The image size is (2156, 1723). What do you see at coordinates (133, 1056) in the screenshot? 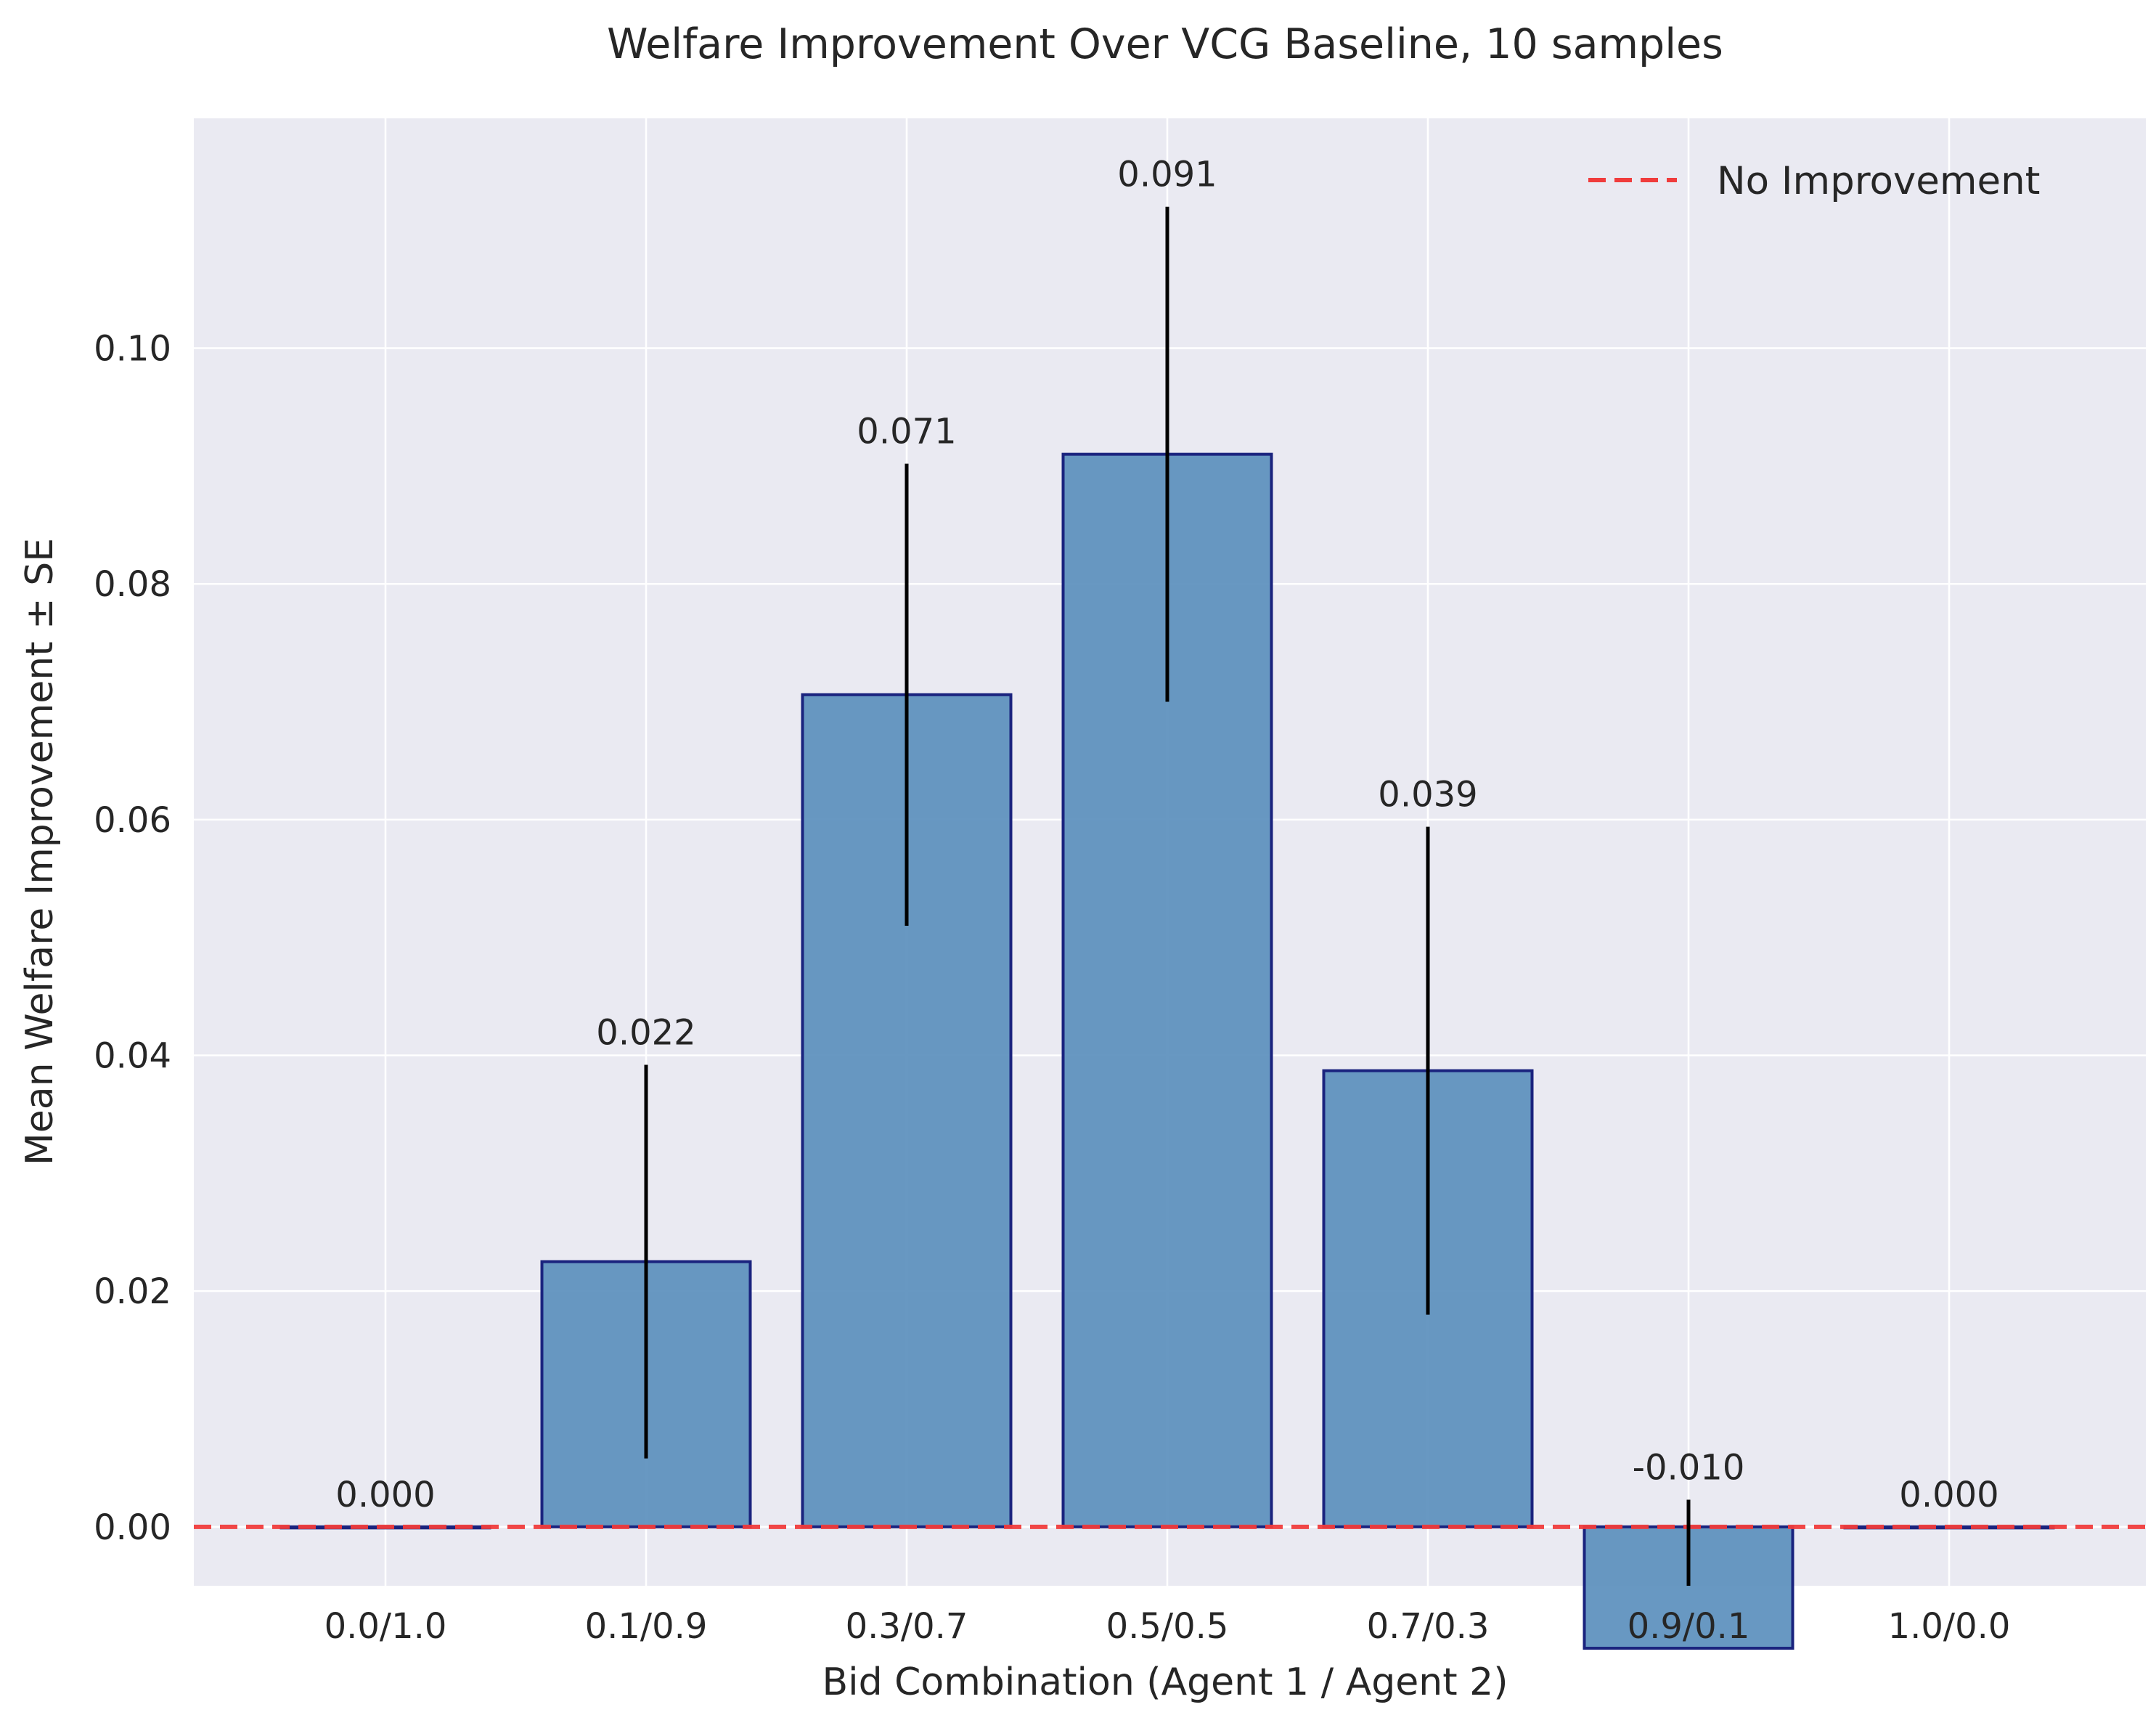
I see `y-tick-label: 0.04` at bounding box center [133, 1056].